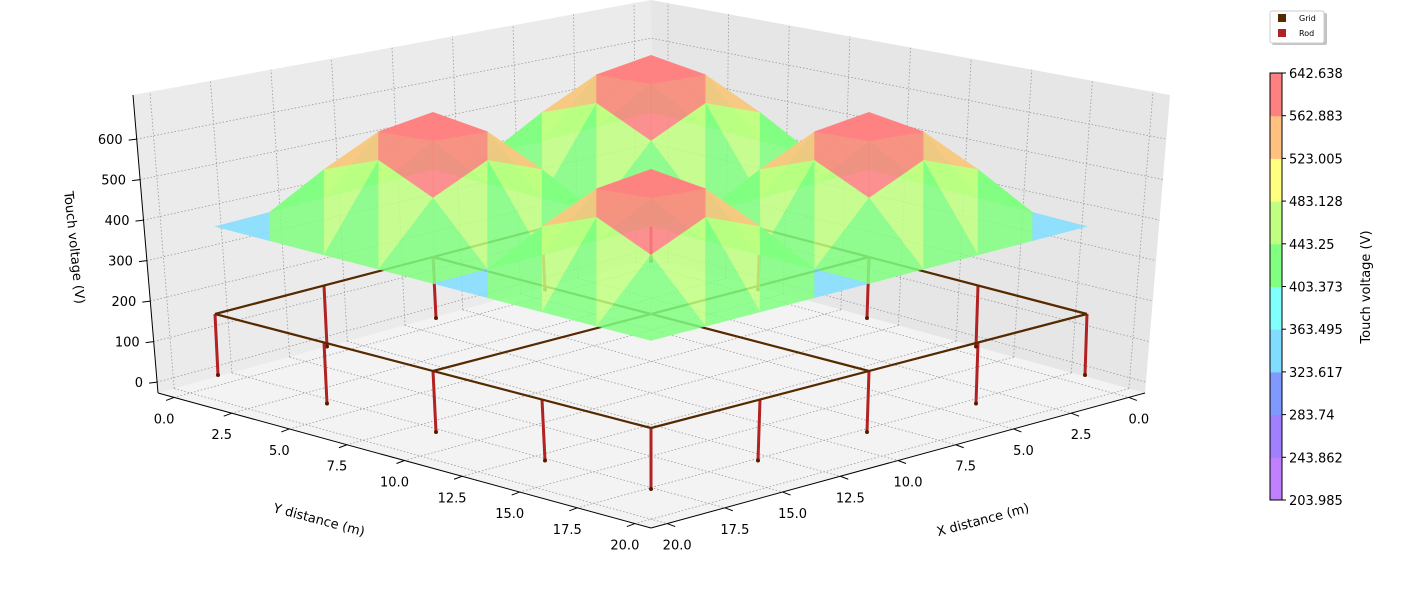 The image size is (1410, 610). Describe the element at coordinates (1282, 33) in the screenshot. I see `legend-swatch-rod` at that location.